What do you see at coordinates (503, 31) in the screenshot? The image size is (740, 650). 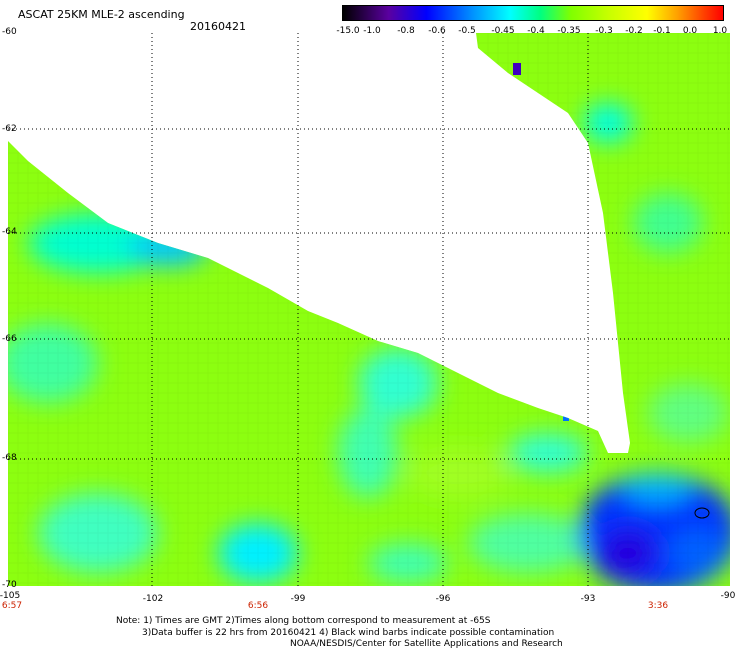 I see `colorbar-label: -0.45` at bounding box center [503, 31].